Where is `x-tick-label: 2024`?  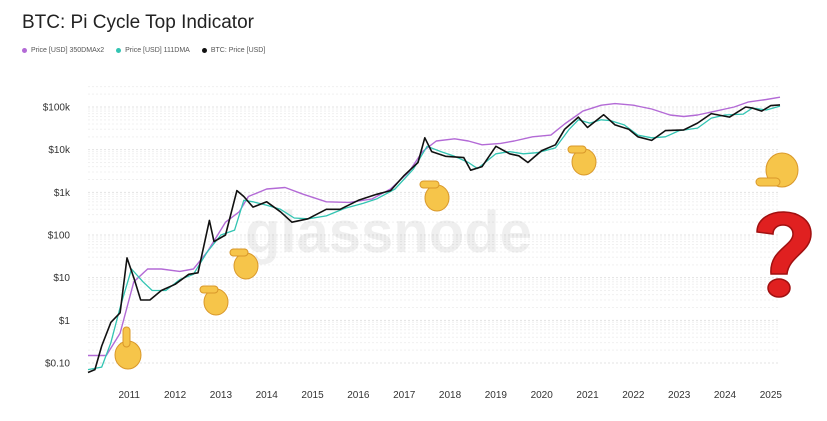
x-tick-label: 2024 is located at coordinates (725, 395).